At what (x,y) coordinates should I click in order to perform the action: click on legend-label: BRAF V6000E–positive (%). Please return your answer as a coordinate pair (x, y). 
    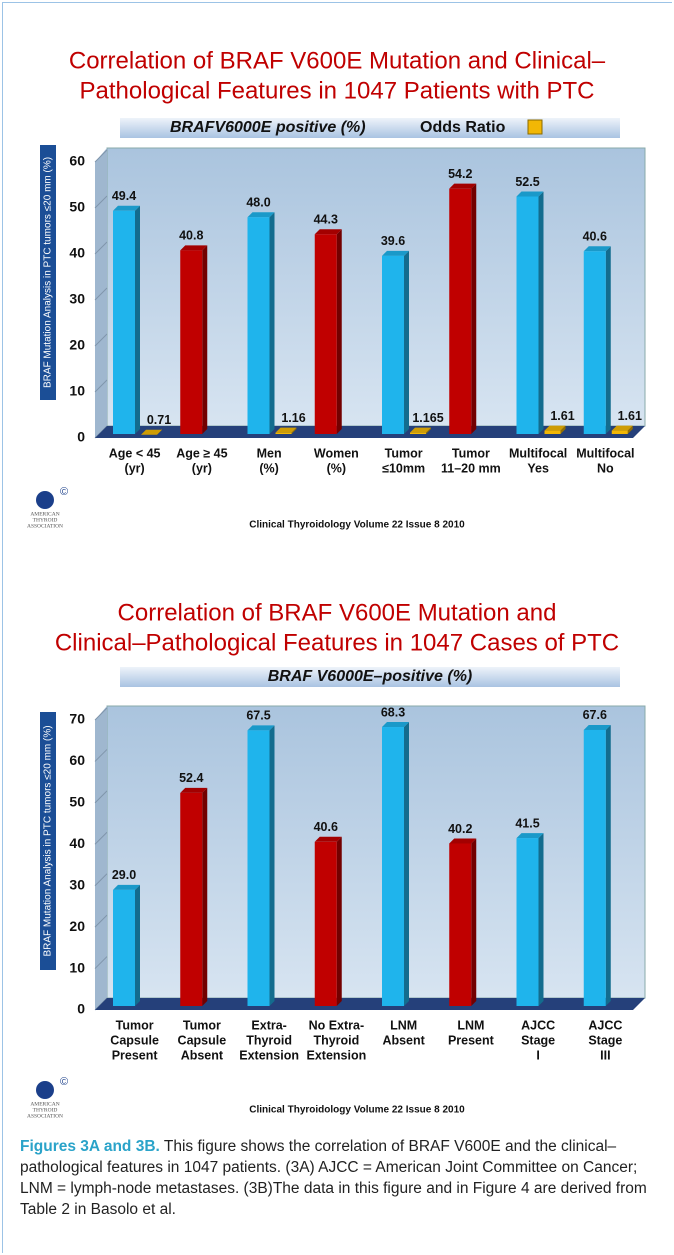
    Looking at the image, I should click on (370, 676).